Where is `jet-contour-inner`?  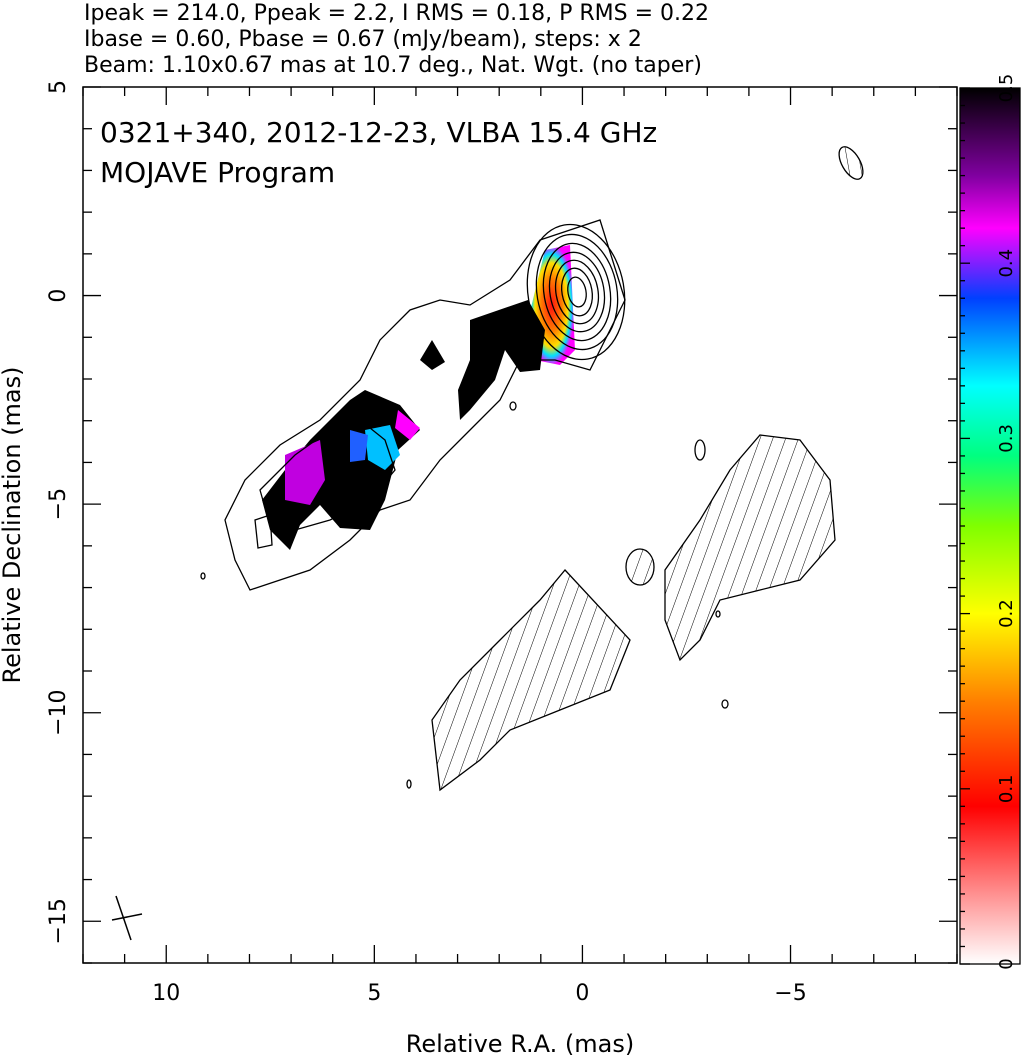
jet-contour-inner is located at coordinates (327, 475).